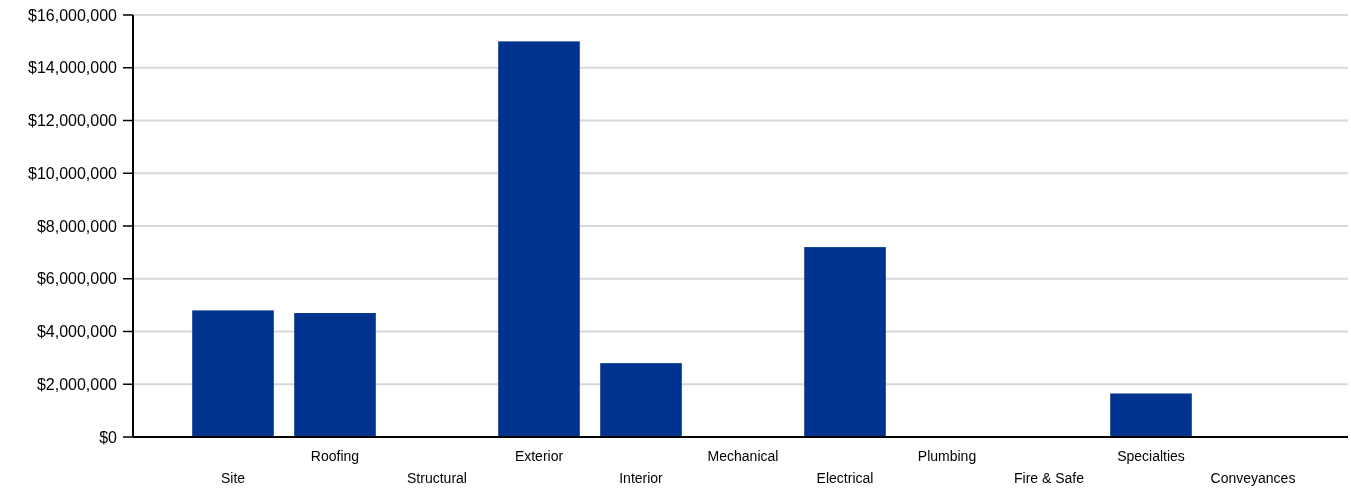  I want to click on x-tick-label: Interior, so click(641, 478).